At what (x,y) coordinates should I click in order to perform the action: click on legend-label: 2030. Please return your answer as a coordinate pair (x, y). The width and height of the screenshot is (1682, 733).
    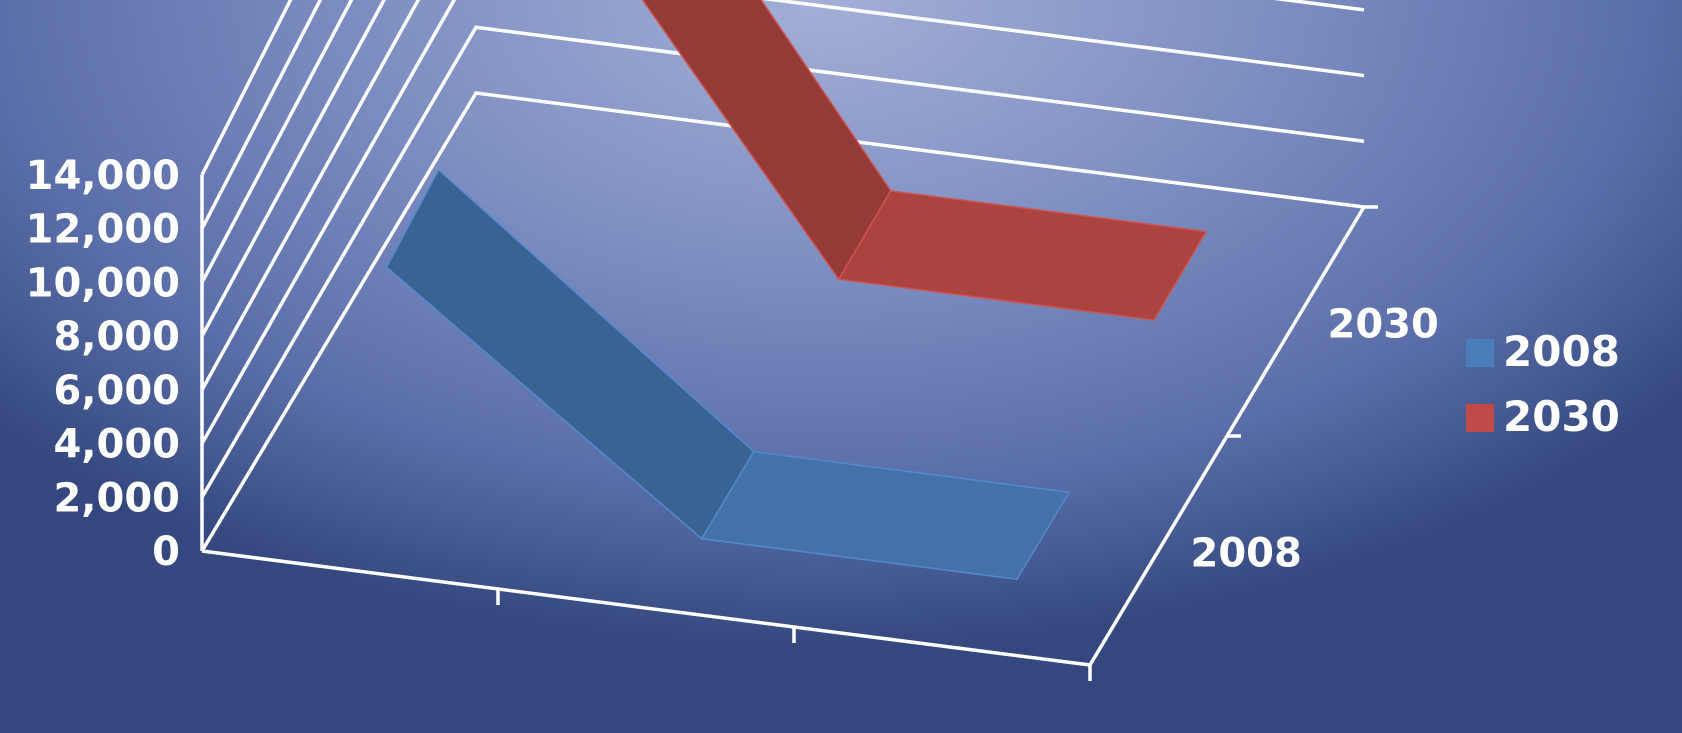
    Looking at the image, I should click on (1561, 416).